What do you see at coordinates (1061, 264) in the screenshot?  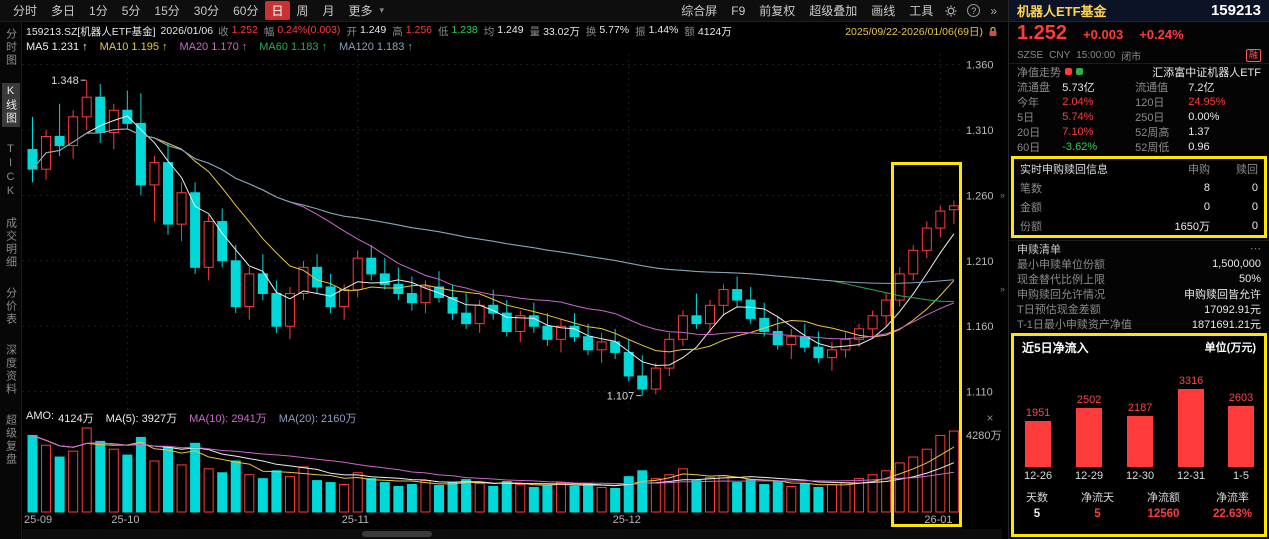 I see `list-label: 最小申赎单位份额` at bounding box center [1061, 264].